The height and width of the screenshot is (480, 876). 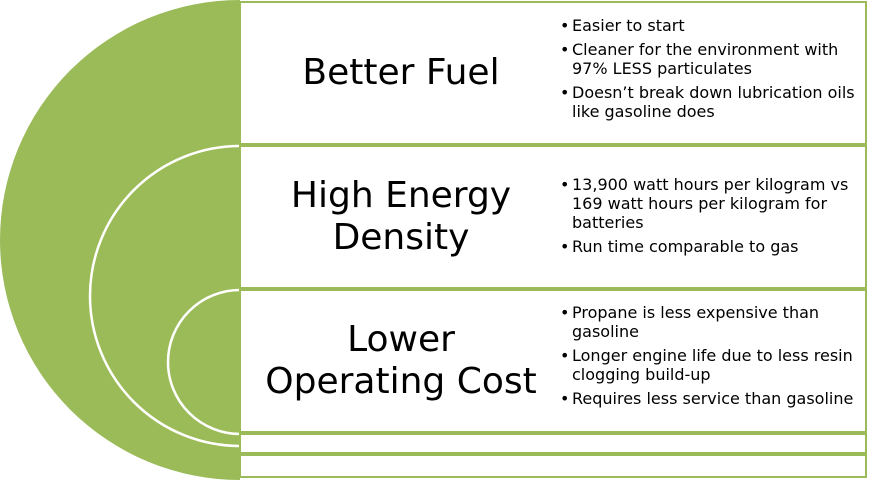 I want to click on row-title-better-fuel: Better Fuel, so click(x=401, y=73).